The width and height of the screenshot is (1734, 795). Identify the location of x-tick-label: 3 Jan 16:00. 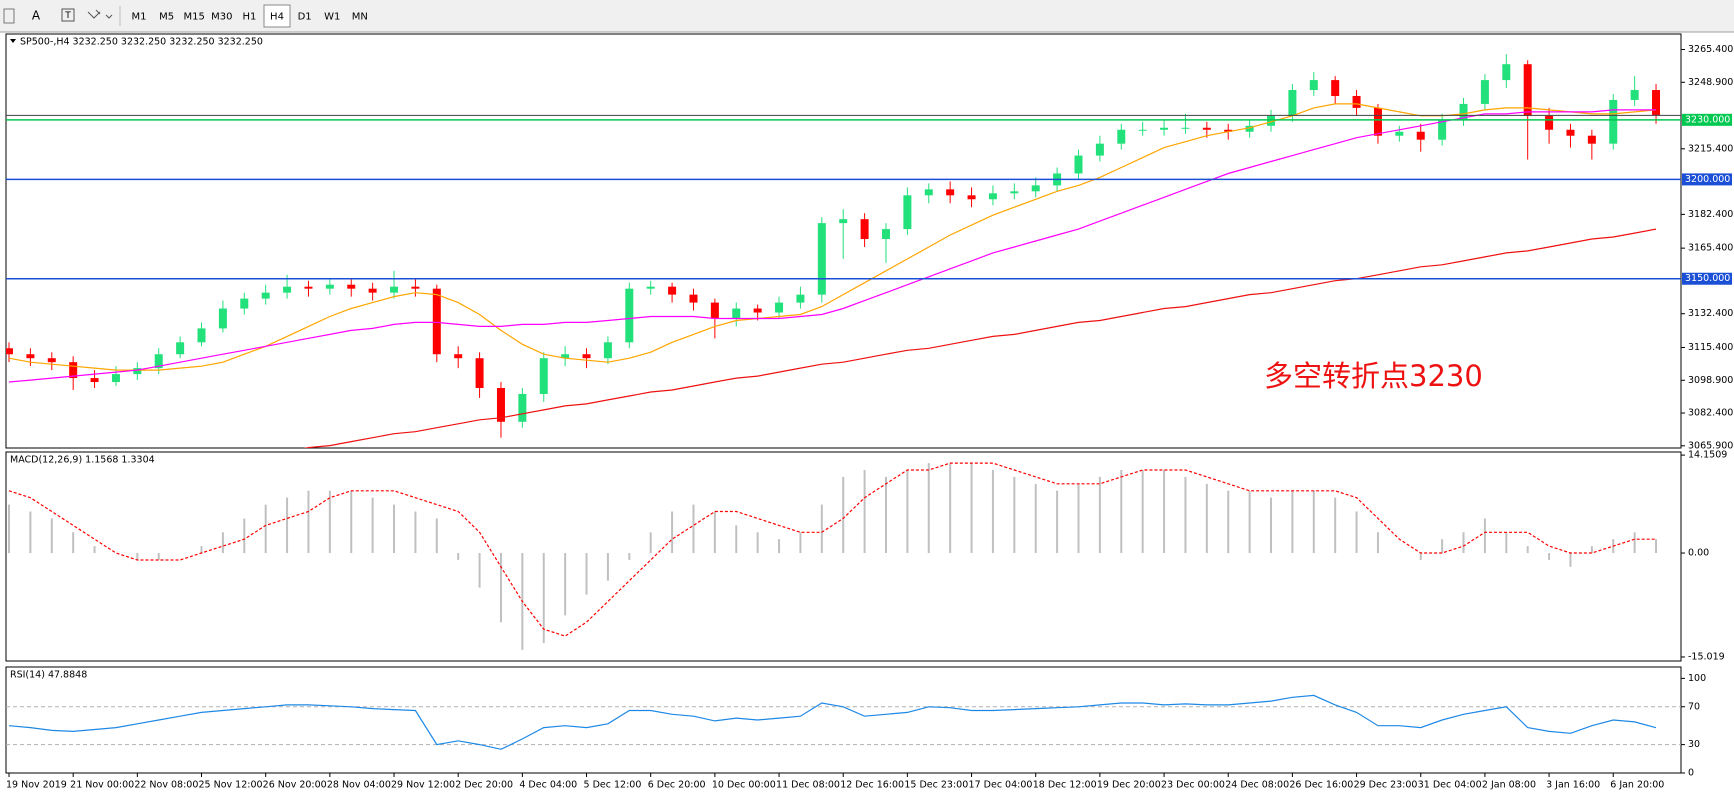
(1573, 785).